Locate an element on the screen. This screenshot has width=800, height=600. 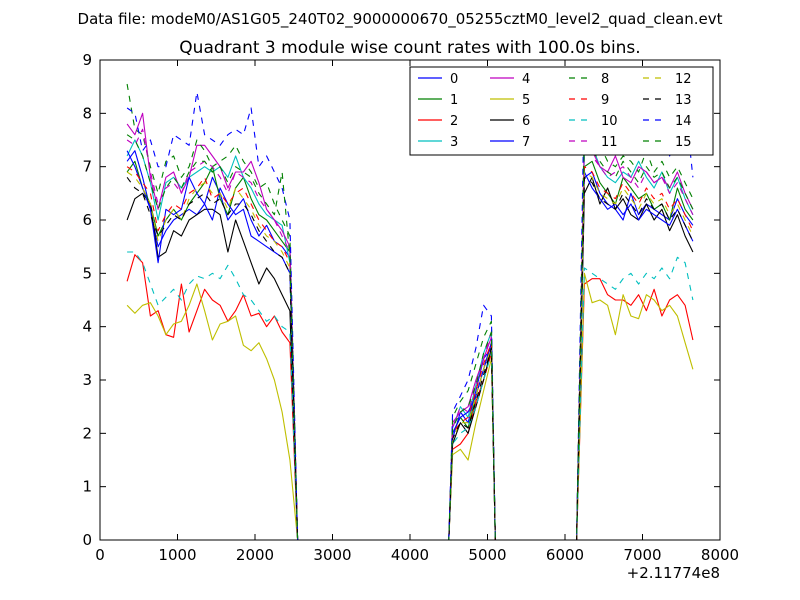
legend-label-13: 13 is located at coordinates (683, 100).